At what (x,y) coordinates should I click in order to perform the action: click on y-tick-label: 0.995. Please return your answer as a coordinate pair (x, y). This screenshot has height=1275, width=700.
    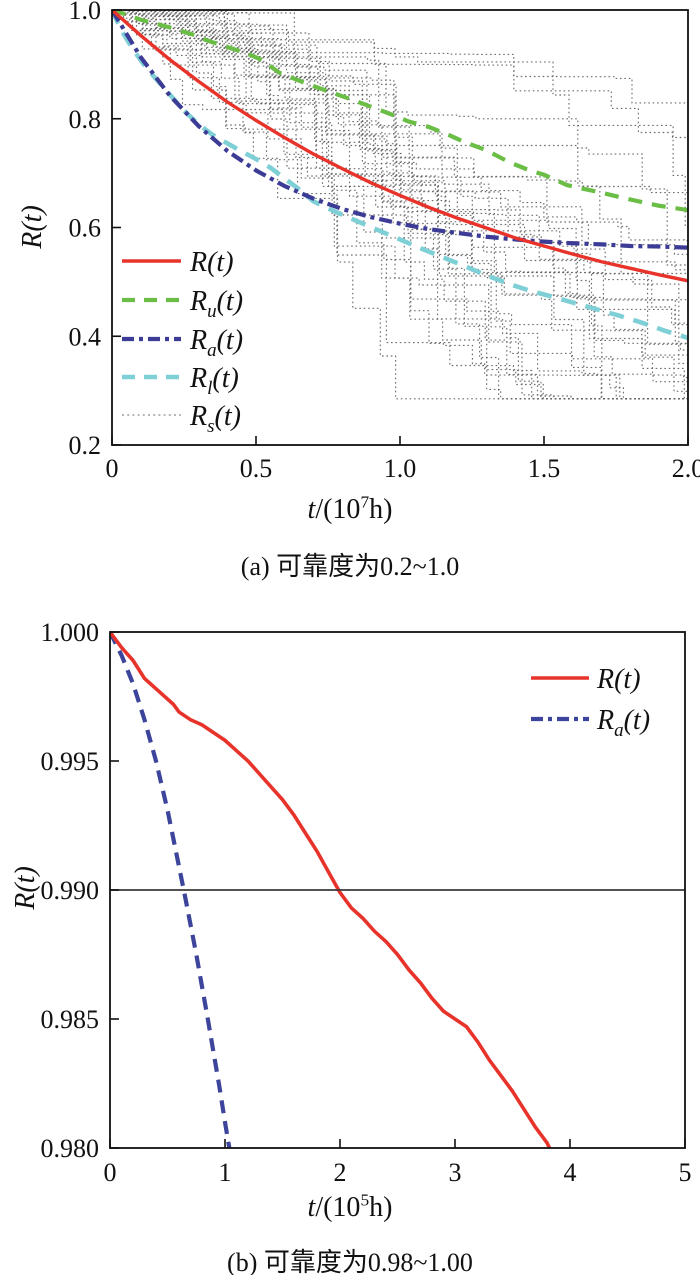
    Looking at the image, I should click on (70, 761).